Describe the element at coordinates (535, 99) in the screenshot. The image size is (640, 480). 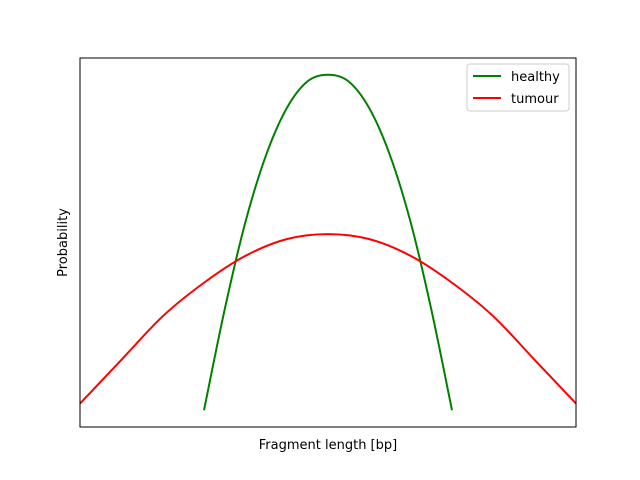
I see `legend-label-tumour: tumour` at that location.